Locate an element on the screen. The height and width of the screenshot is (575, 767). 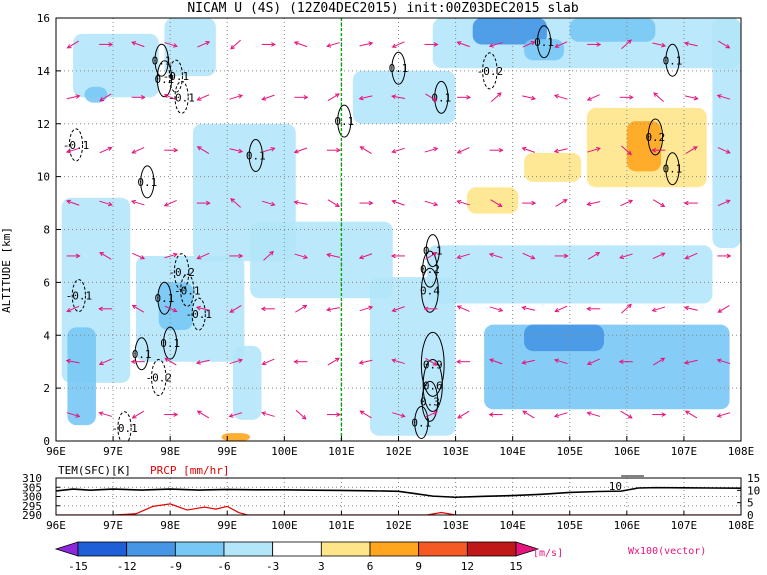
surface-x-tick-label: 105E is located at coordinates (570, 525).